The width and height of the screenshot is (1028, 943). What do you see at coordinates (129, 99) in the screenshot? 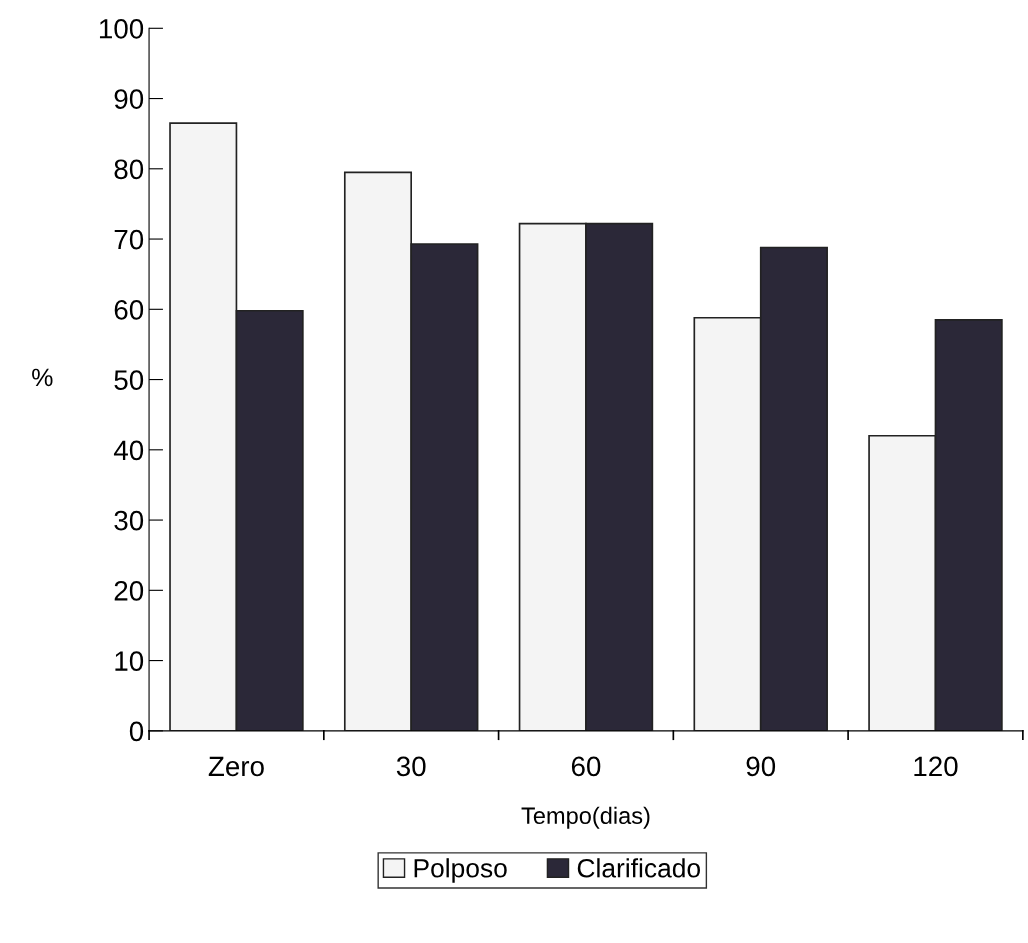
I see `y-tick-label: 90` at bounding box center [129, 99].